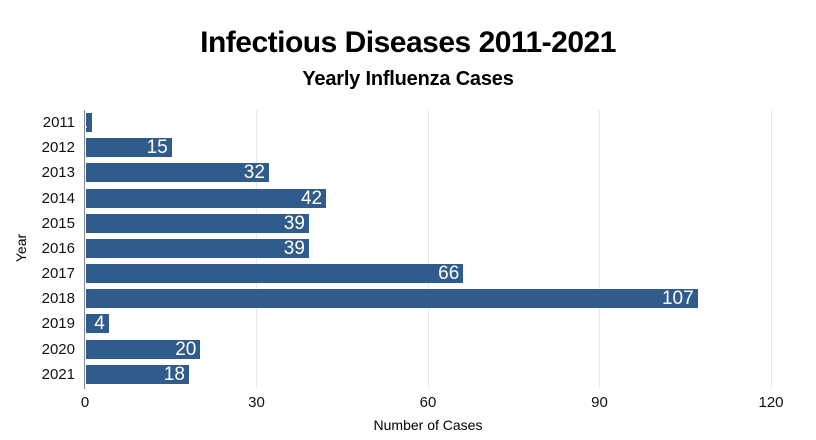  What do you see at coordinates (58, 323) in the screenshot?
I see `y-tick-label: 2019` at bounding box center [58, 323].